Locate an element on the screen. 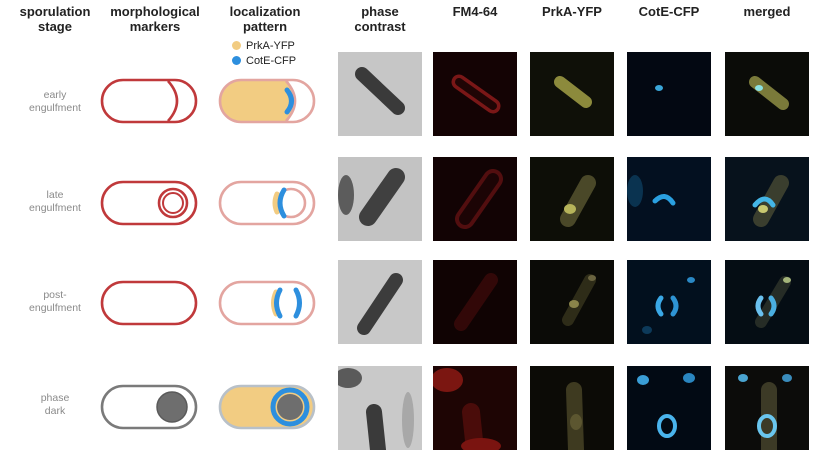 This screenshot has width=814, height=454. prka-swatch-icon is located at coordinates (236, 45).